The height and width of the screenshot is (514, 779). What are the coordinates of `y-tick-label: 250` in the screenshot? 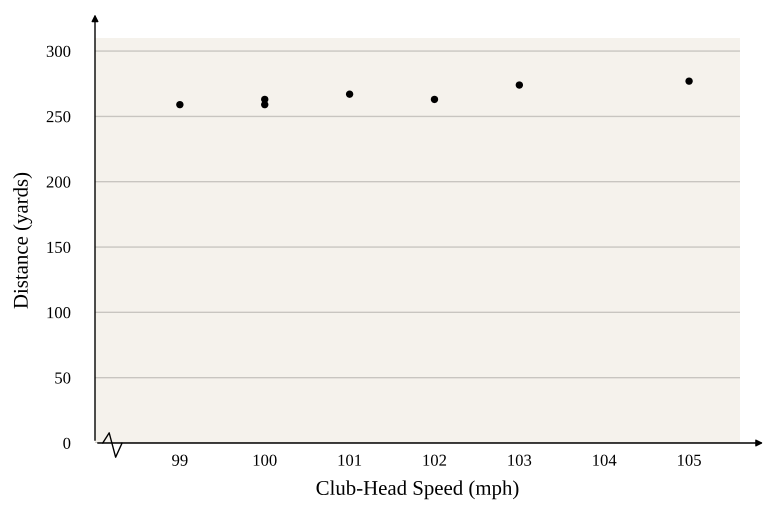 It's located at (58, 116).